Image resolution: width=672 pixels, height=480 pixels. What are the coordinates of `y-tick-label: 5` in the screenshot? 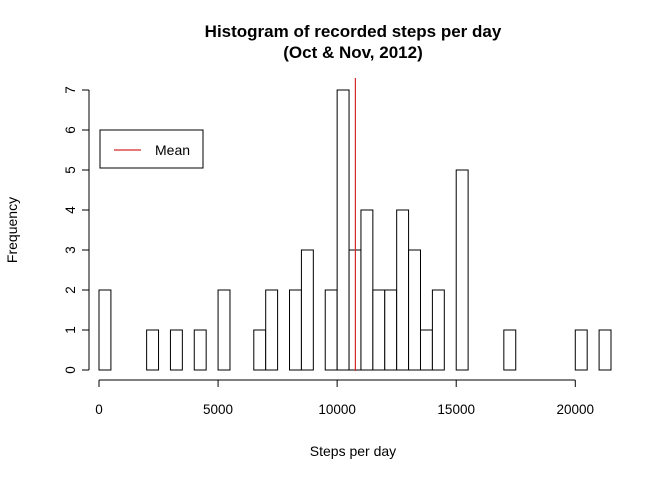 It's located at (70, 170).